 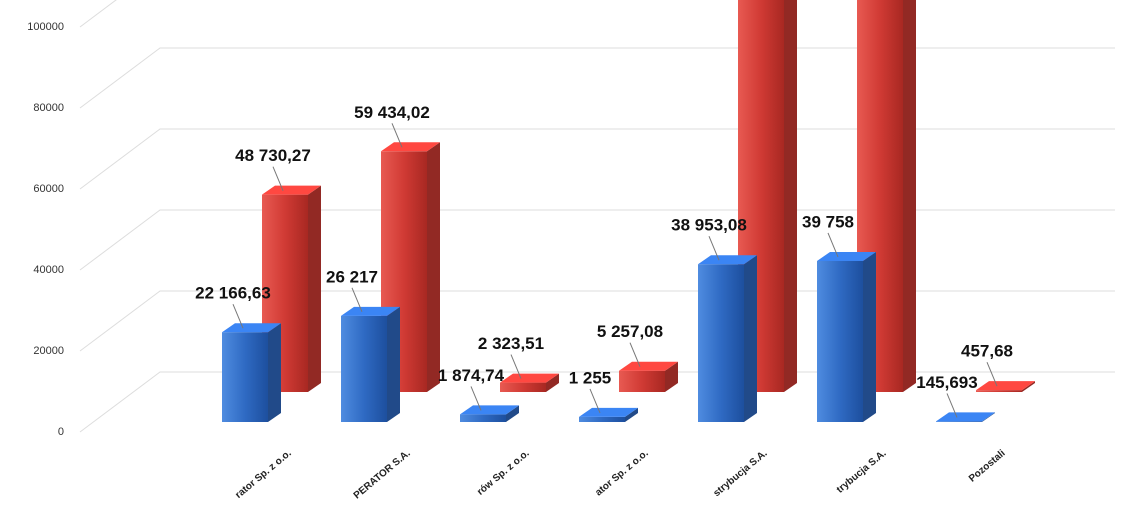 What do you see at coordinates (471, 375) in the screenshot?
I see `value-label: 1 874,74` at bounding box center [471, 375].